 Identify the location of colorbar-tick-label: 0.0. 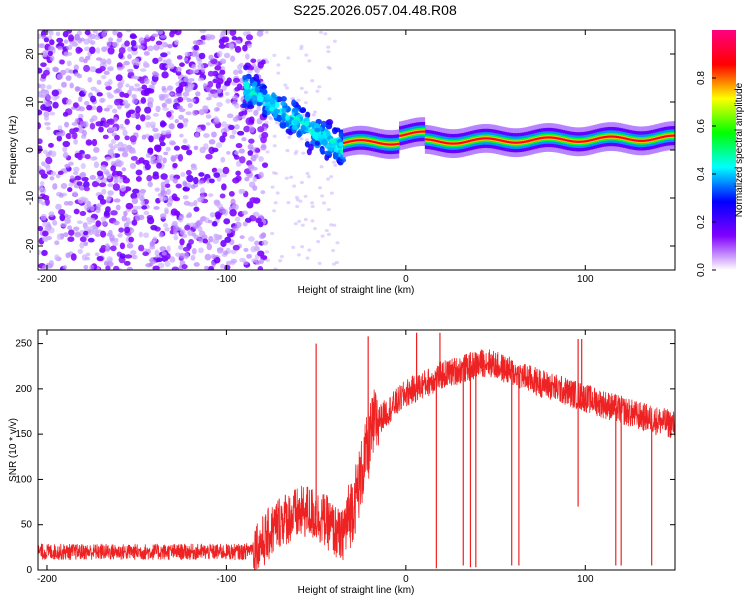
(701, 270).